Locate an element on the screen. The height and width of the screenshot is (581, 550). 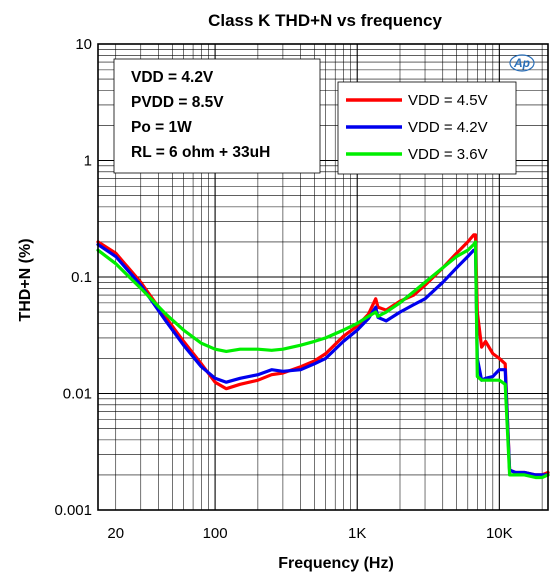
chart-title: Class K THD+N vs frequency is located at coordinates (325, 20).